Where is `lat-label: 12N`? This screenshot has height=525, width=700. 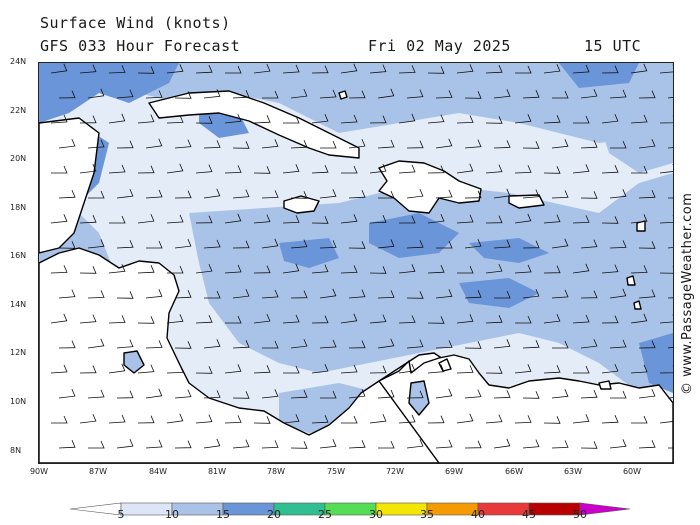 lat-label: 12N is located at coordinates (18, 352).